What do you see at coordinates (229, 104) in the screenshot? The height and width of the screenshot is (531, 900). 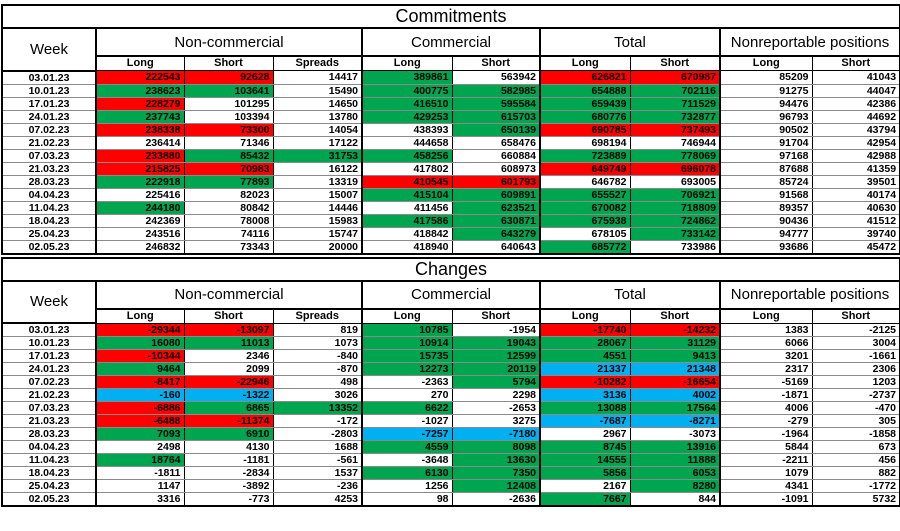 I see `value-cell: 101295` at bounding box center [229, 104].